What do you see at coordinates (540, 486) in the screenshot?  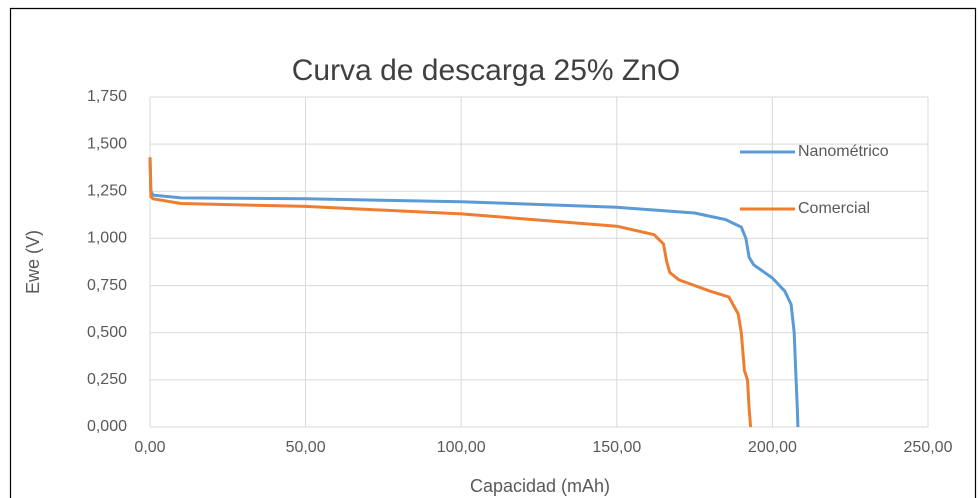 I see `x-axis-title: Capacidad (mAh)` at bounding box center [540, 486].